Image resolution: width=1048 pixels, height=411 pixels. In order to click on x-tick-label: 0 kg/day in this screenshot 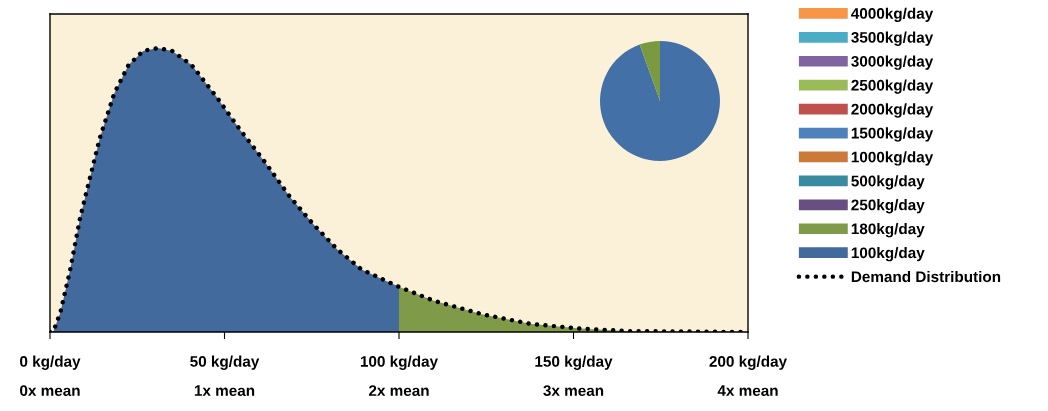, I will do `click(50, 362)`.